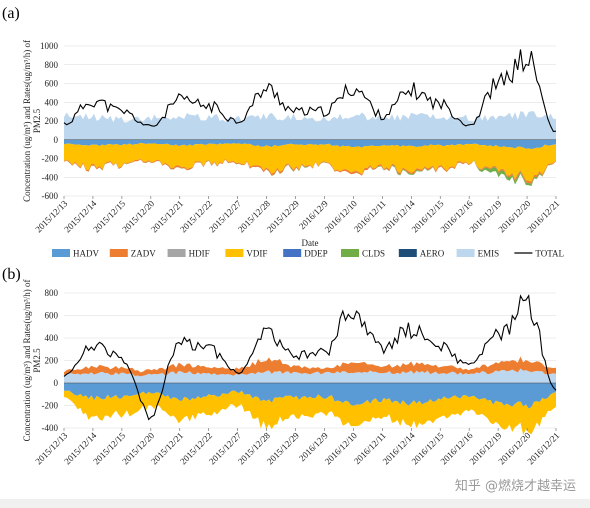 The height and width of the screenshot is (508, 590). What do you see at coordinates (310, 243) in the screenshot?
I see `panel-a-xlabel: Date` at bounding box center [310, 243].